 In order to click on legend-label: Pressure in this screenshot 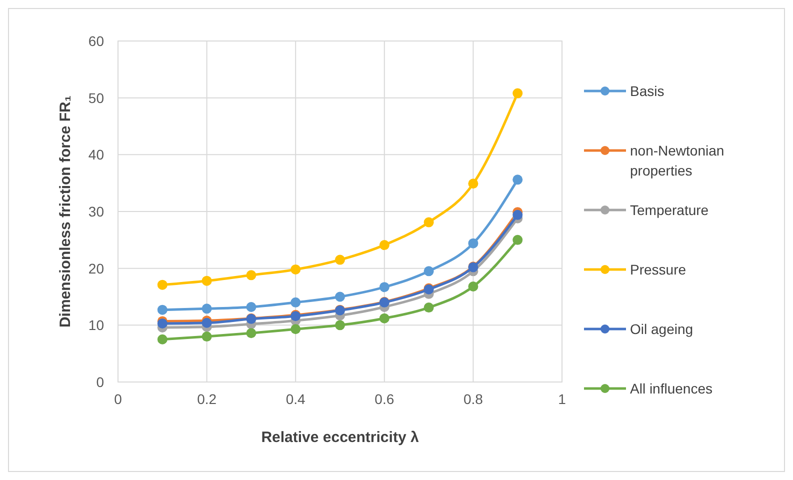, I will do `click(658, 270)`.